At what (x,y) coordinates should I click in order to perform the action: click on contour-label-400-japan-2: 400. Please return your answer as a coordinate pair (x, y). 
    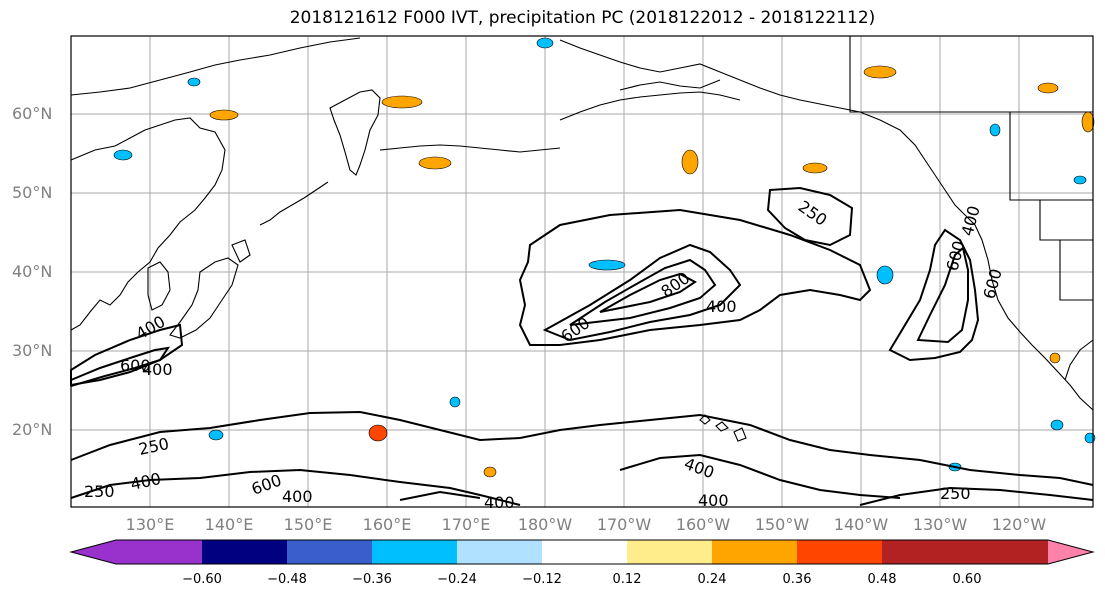
    Looking at the image, I should click on (157, 369).